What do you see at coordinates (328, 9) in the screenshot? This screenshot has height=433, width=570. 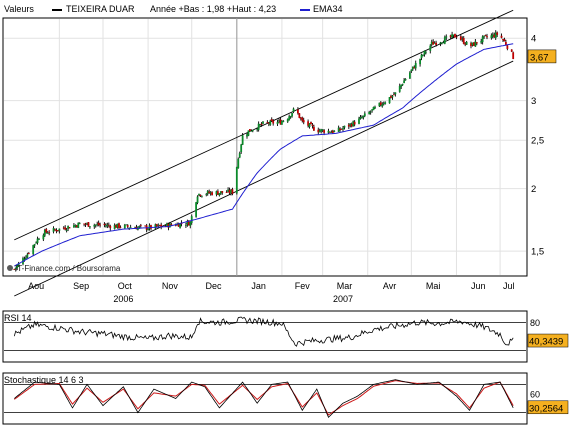 I see `legend-ema: EMA34` at bounding box center [328, 9].